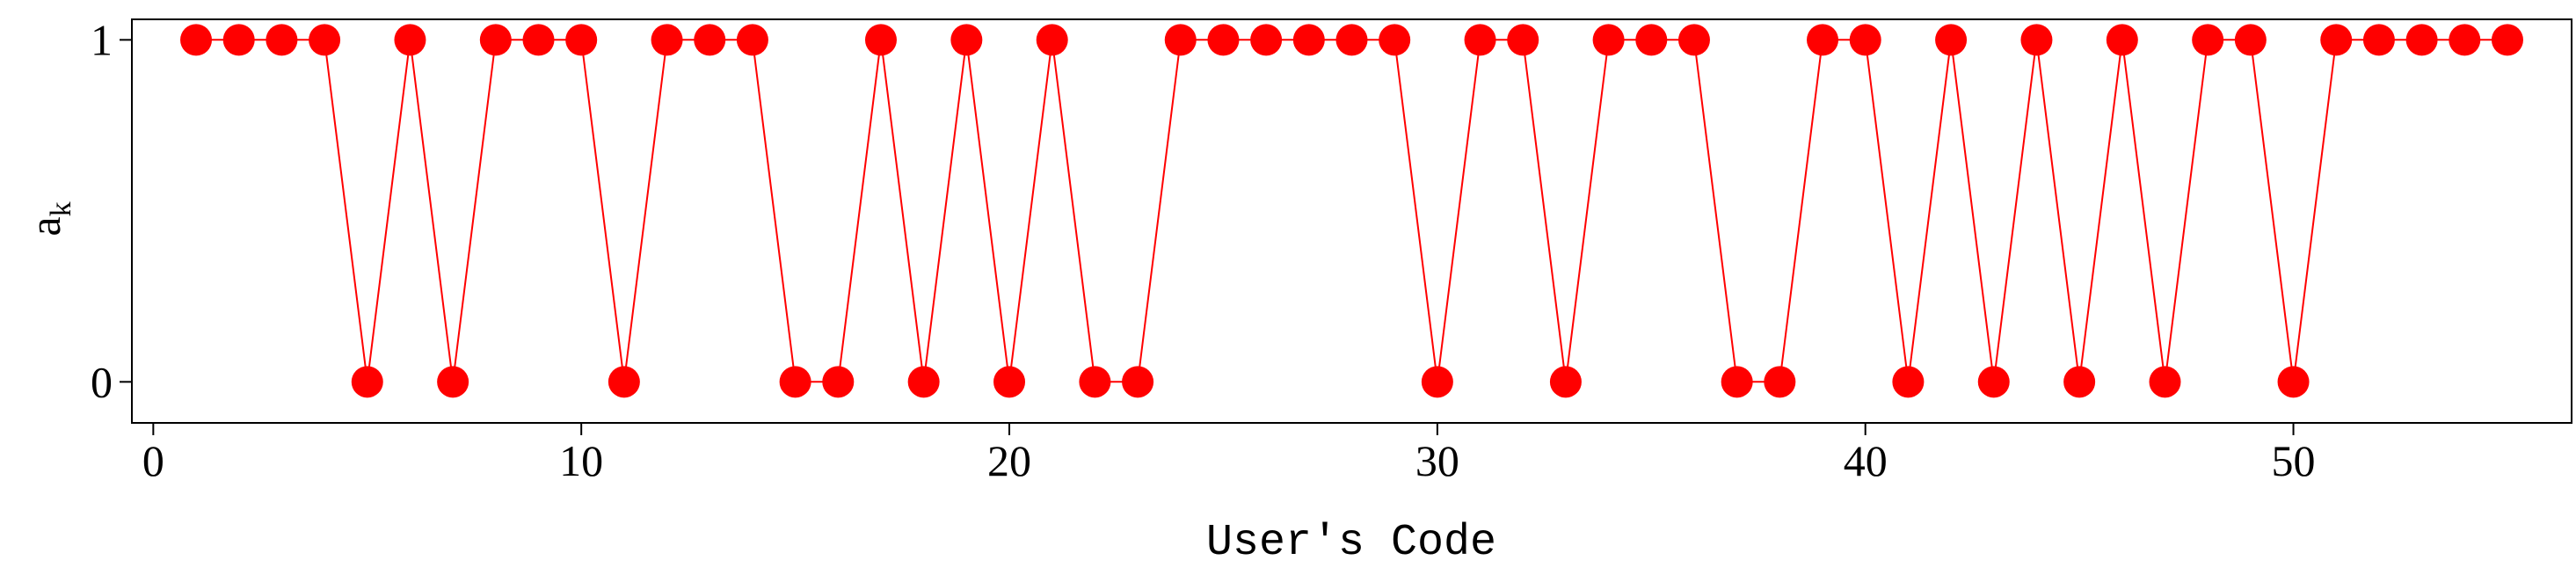  Describe the element at coordinates (1351, 543) in the screenshot. I see `x-axis-title: User's Code` at that location.